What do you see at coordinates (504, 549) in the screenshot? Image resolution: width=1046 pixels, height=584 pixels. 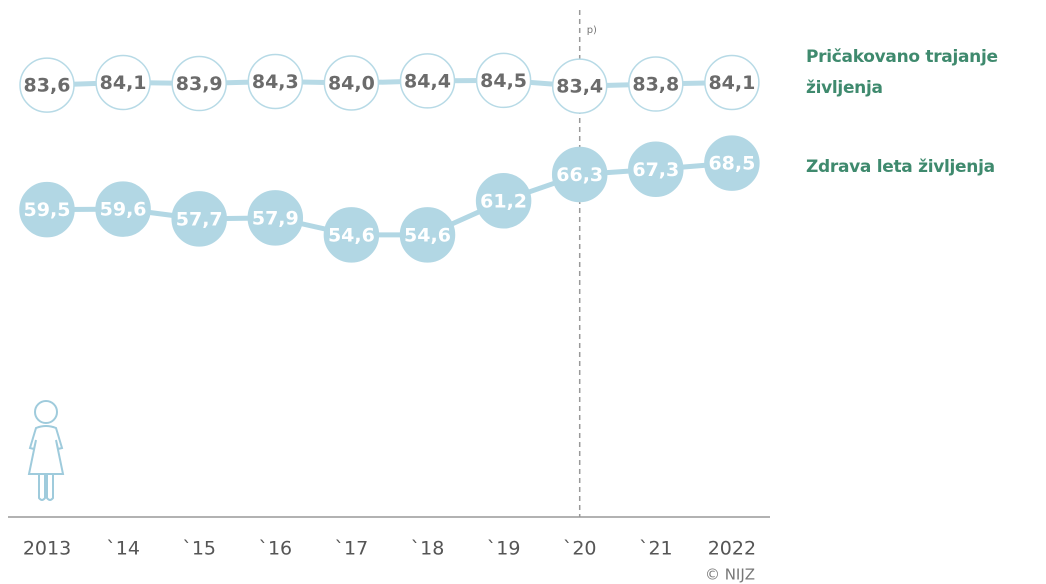 I see `x-tick-label: `19` at bounding box center [504, 549].